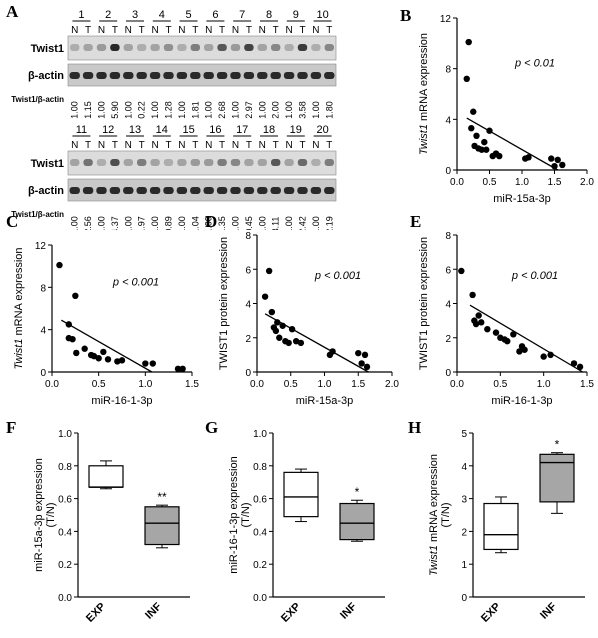 The image size is (598, 638). I want to click on y-tick-label: 0.4, so click(65, 532).